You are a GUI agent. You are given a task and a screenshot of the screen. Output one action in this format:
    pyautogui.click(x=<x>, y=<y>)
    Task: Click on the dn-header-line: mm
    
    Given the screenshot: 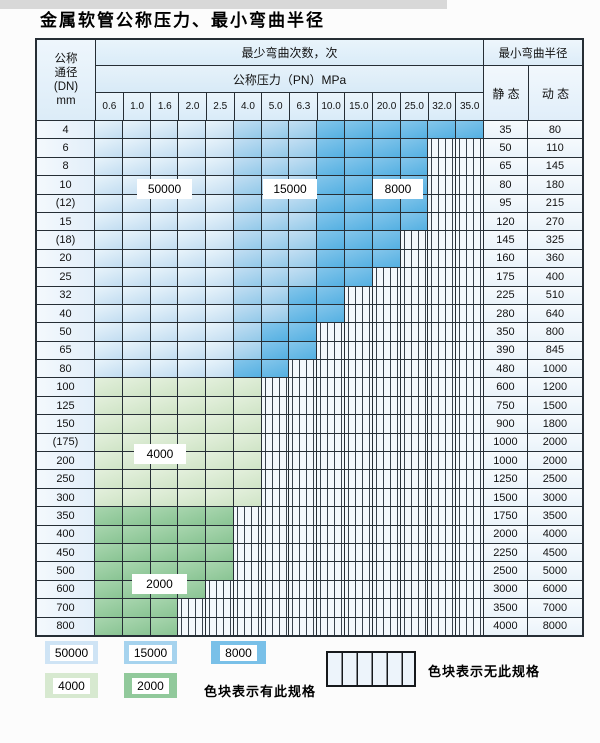 What is the action you would take?
    pyautogui.click(x=66, y=100)
    